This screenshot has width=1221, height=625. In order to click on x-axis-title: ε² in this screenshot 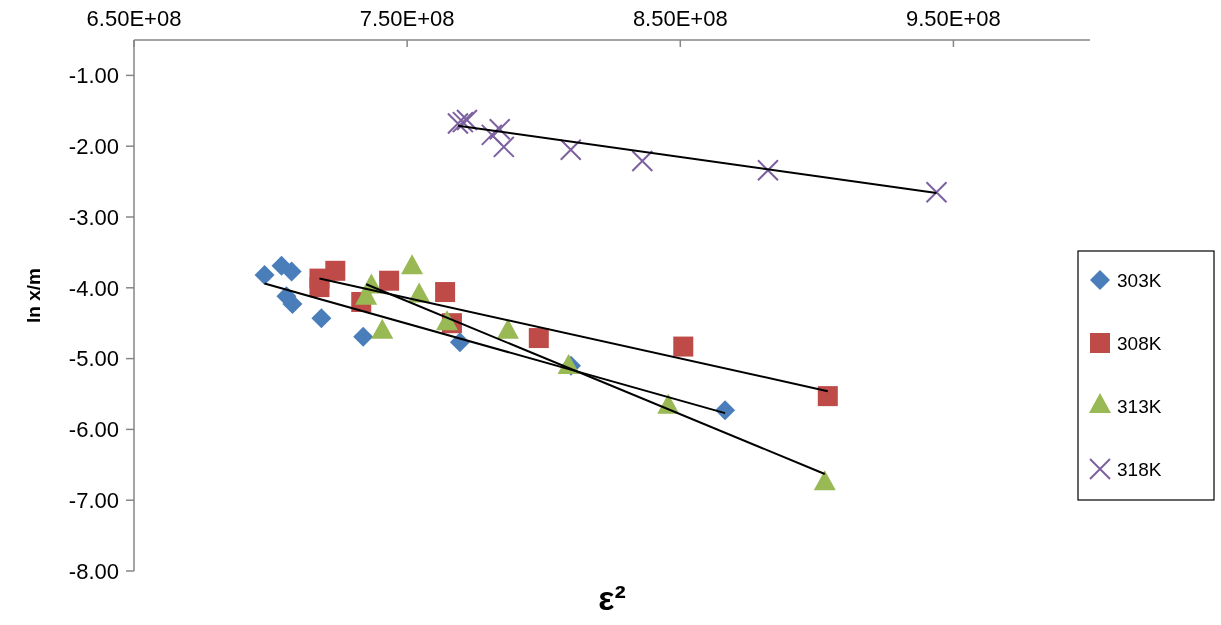, I will do `click(612, 598)`.